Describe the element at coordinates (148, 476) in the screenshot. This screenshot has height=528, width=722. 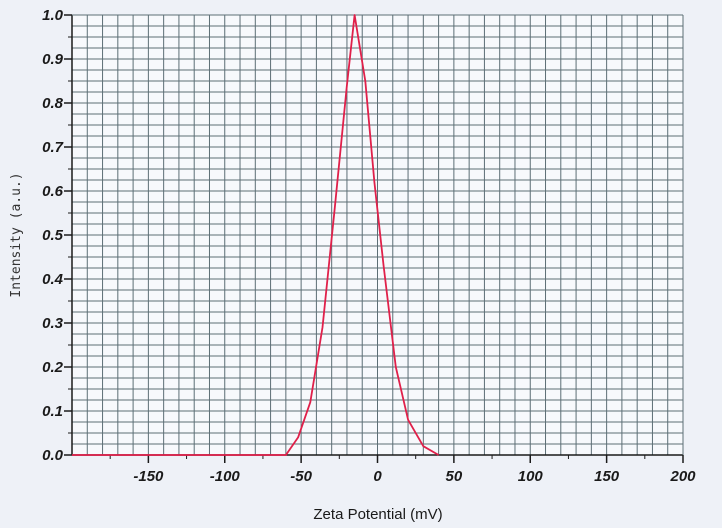
I see `x-tick-label: -150` at that location.